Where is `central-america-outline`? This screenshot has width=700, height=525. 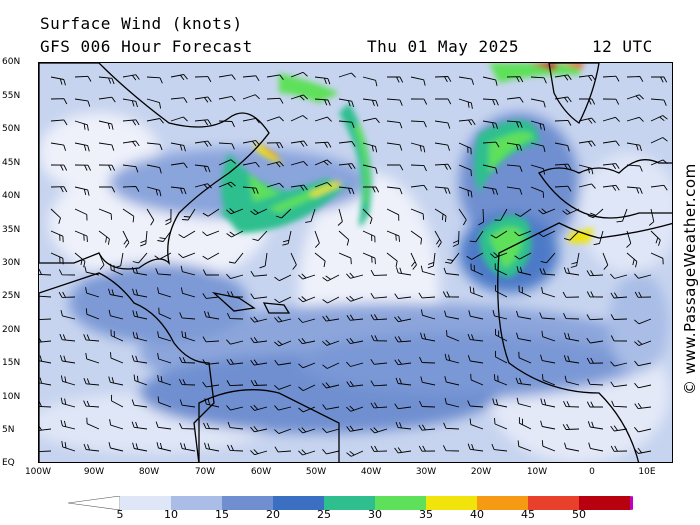
central-america-outline is located at coordinates (127, 367).